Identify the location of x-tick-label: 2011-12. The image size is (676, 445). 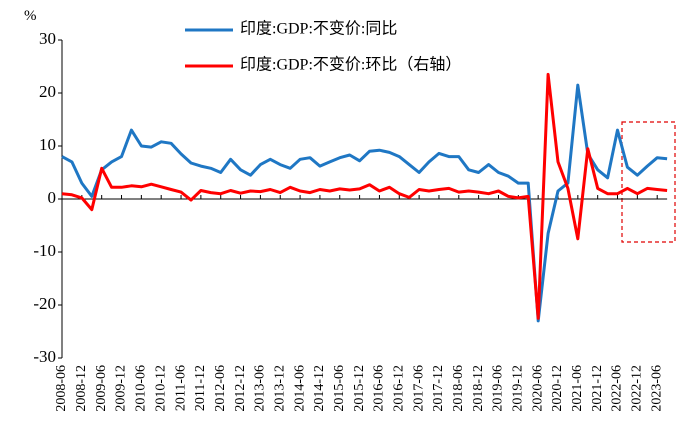
(200, 388).